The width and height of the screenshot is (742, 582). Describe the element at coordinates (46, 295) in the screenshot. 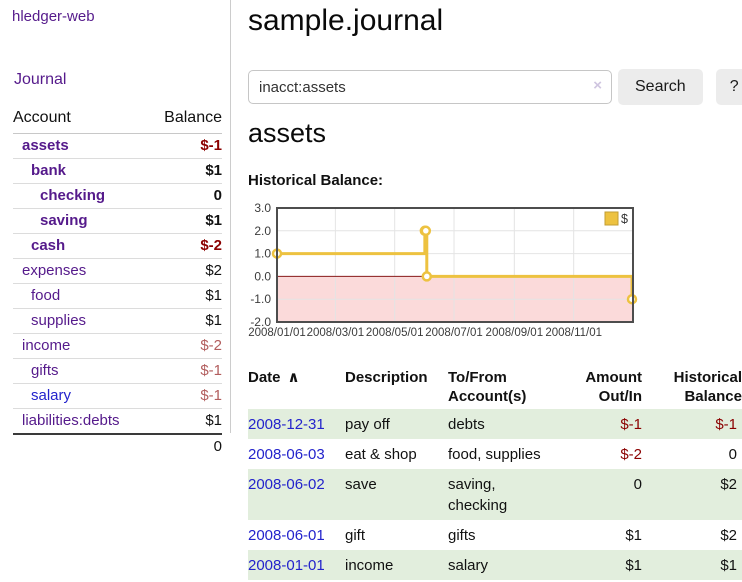

I see `sidebar-account-link: food` at that location.